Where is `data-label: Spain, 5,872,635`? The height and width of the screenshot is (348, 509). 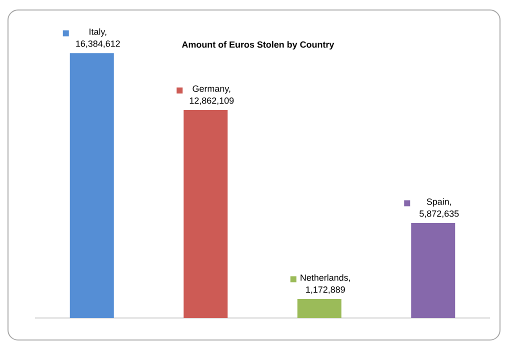 data-label: Spain, 5,872,635 is located at coordinates (439, 208).